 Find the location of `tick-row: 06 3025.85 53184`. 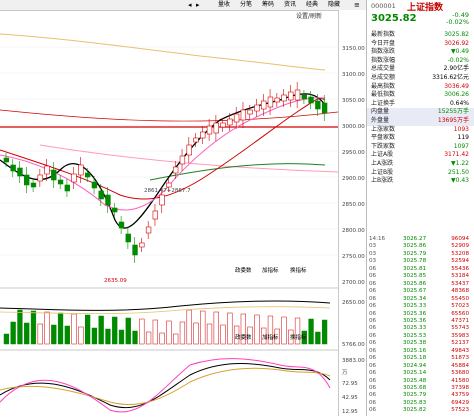

tick-row: 06 3025.85 53184 is located at coordinates (420, 277).